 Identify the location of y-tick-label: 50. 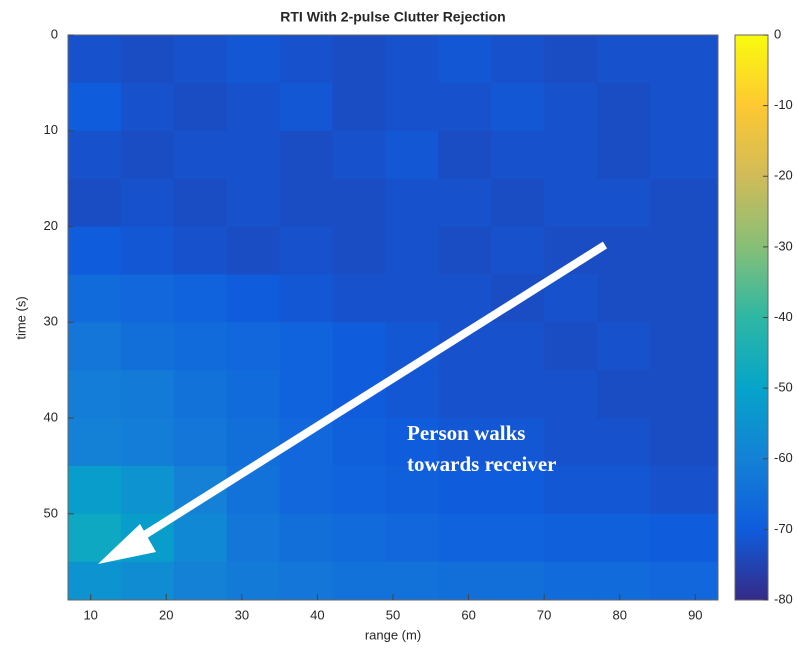
(51, 512).